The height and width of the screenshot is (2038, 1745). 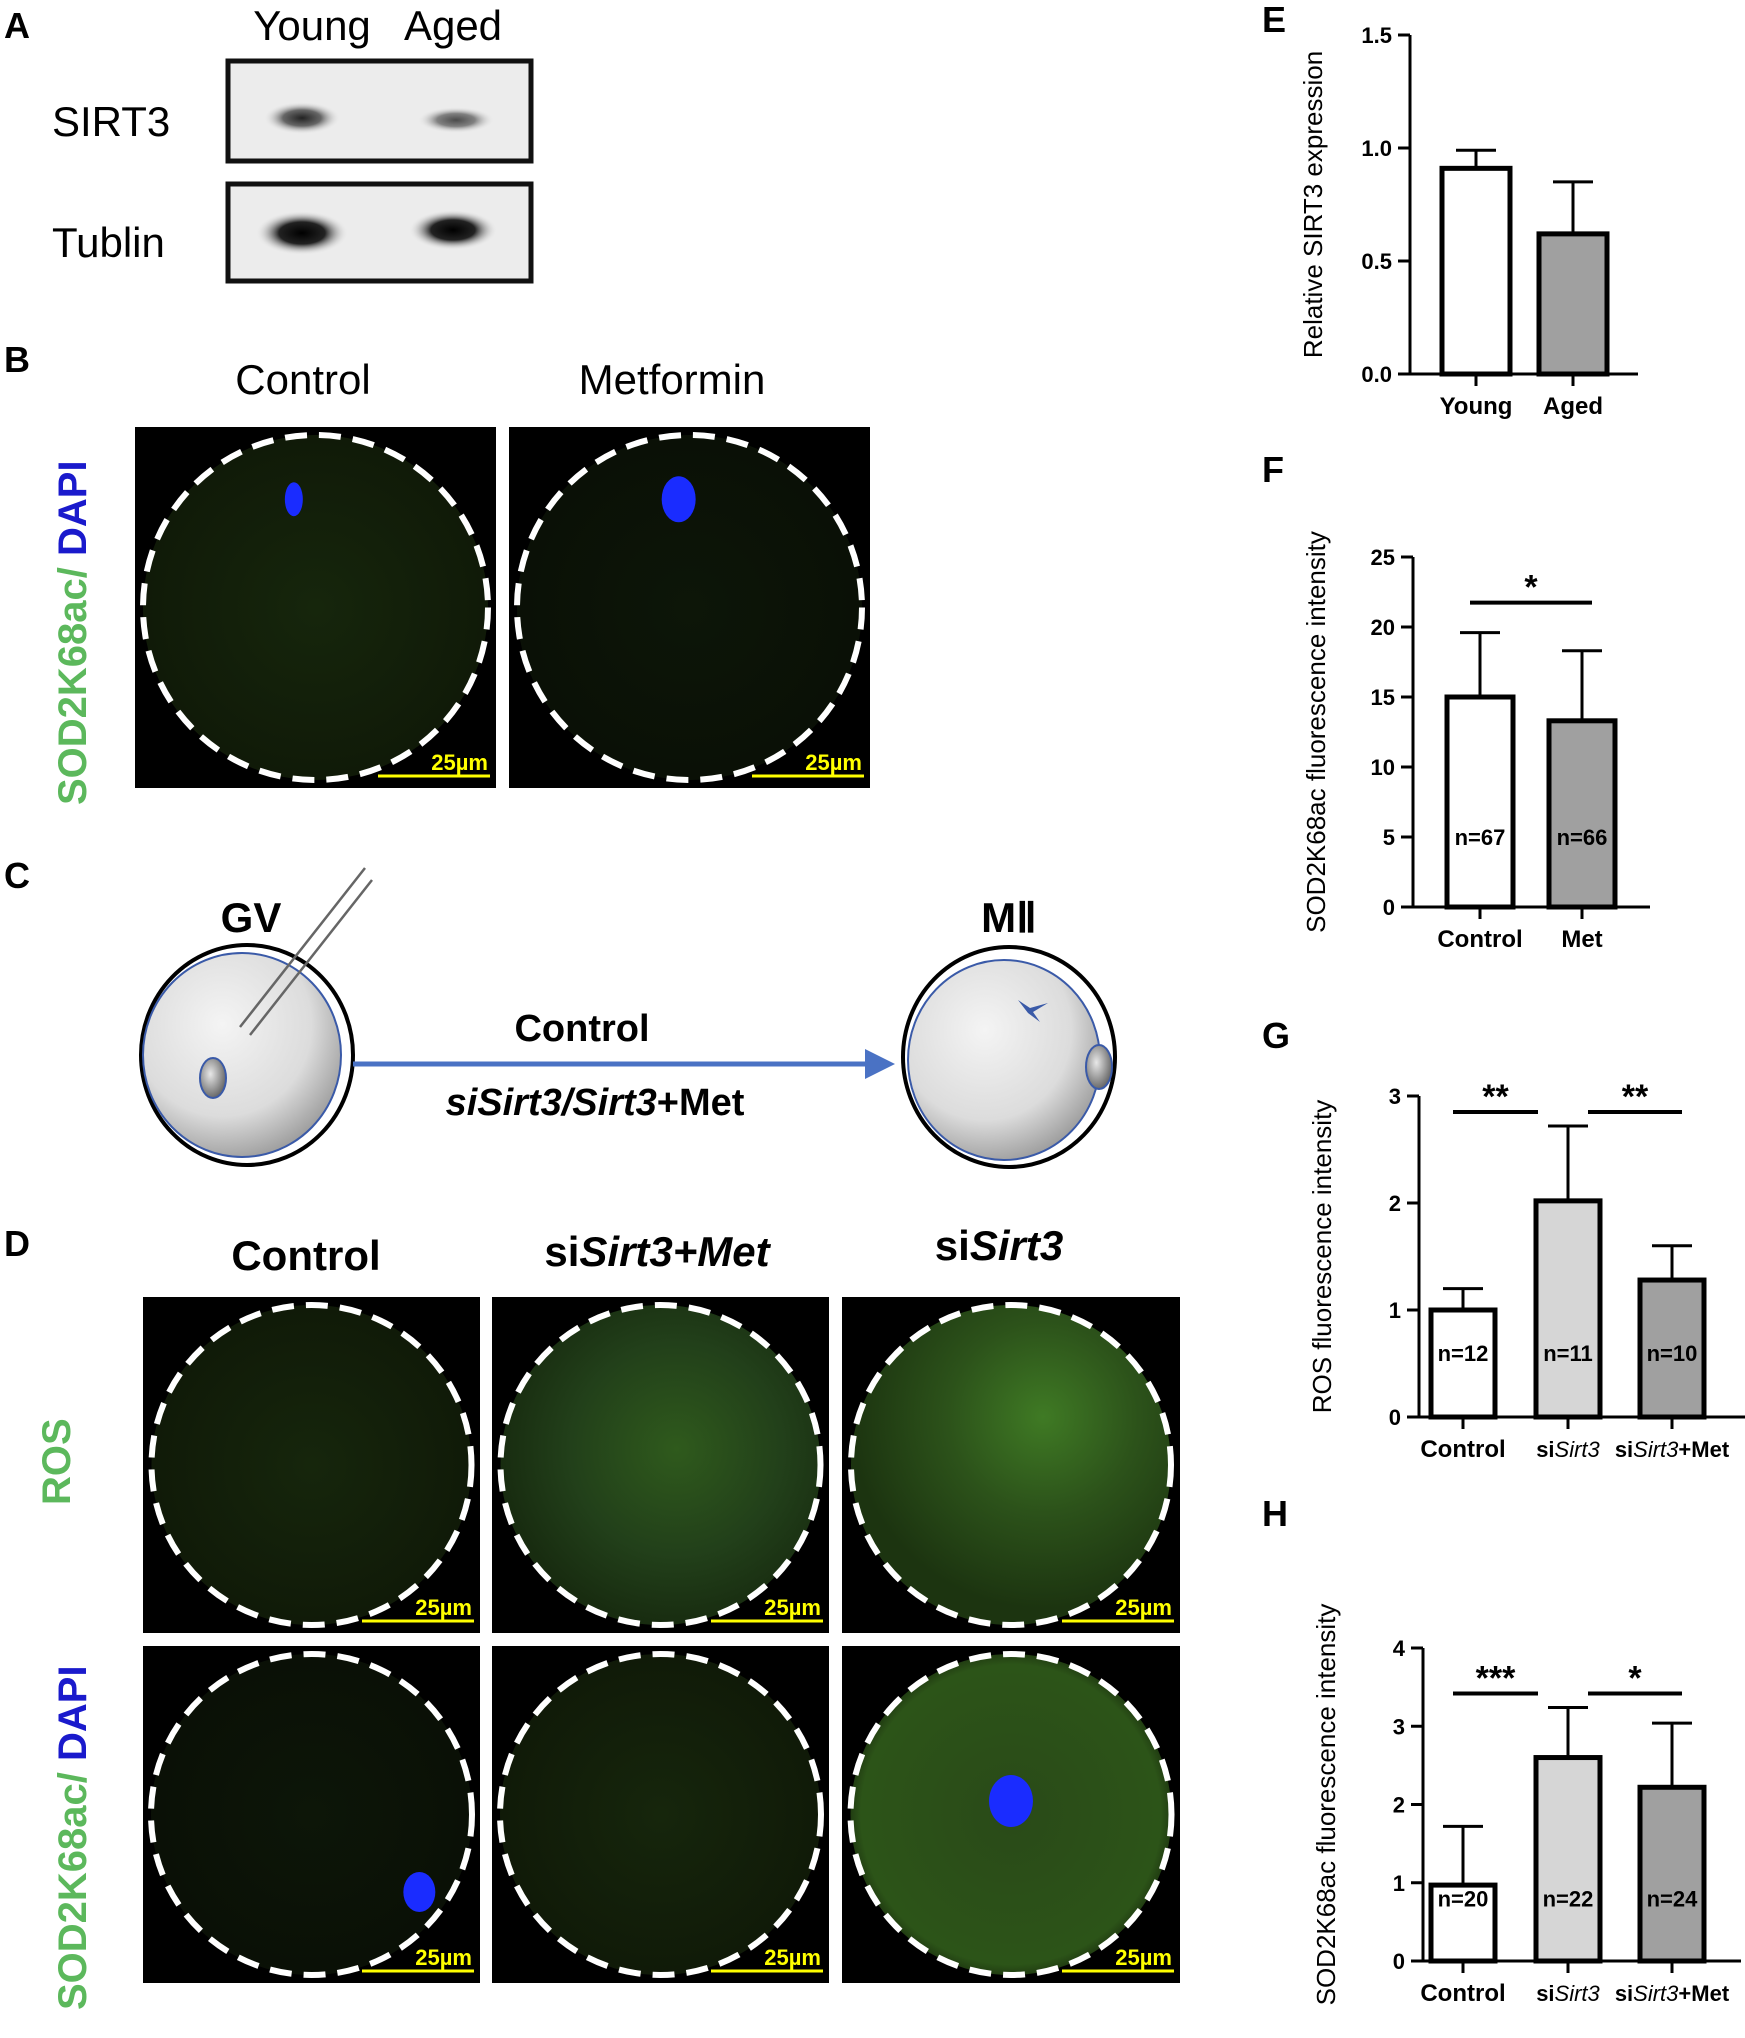 I want to click on injection-needle-line, so click(x=311, y=957).